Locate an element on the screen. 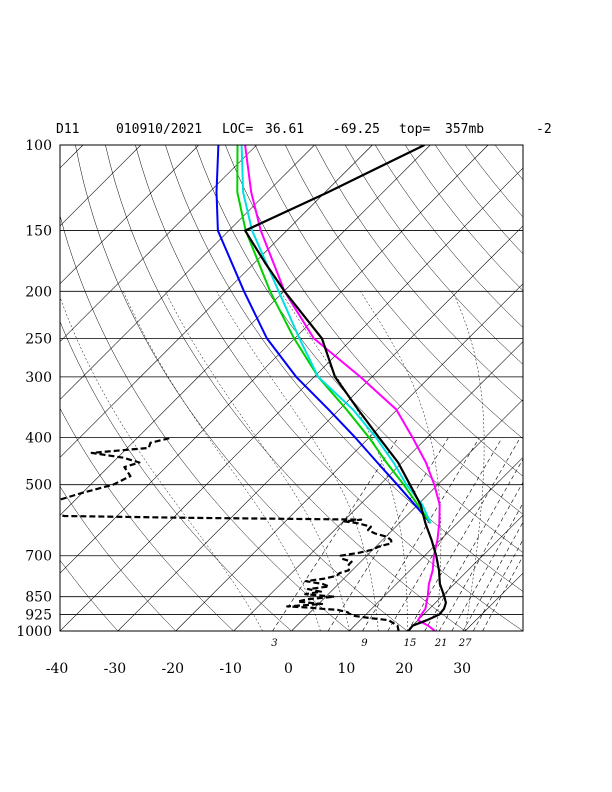 The width and height of the screenshot is (612, 792). pressure-label: 700 is located at coordinates (38, 557).